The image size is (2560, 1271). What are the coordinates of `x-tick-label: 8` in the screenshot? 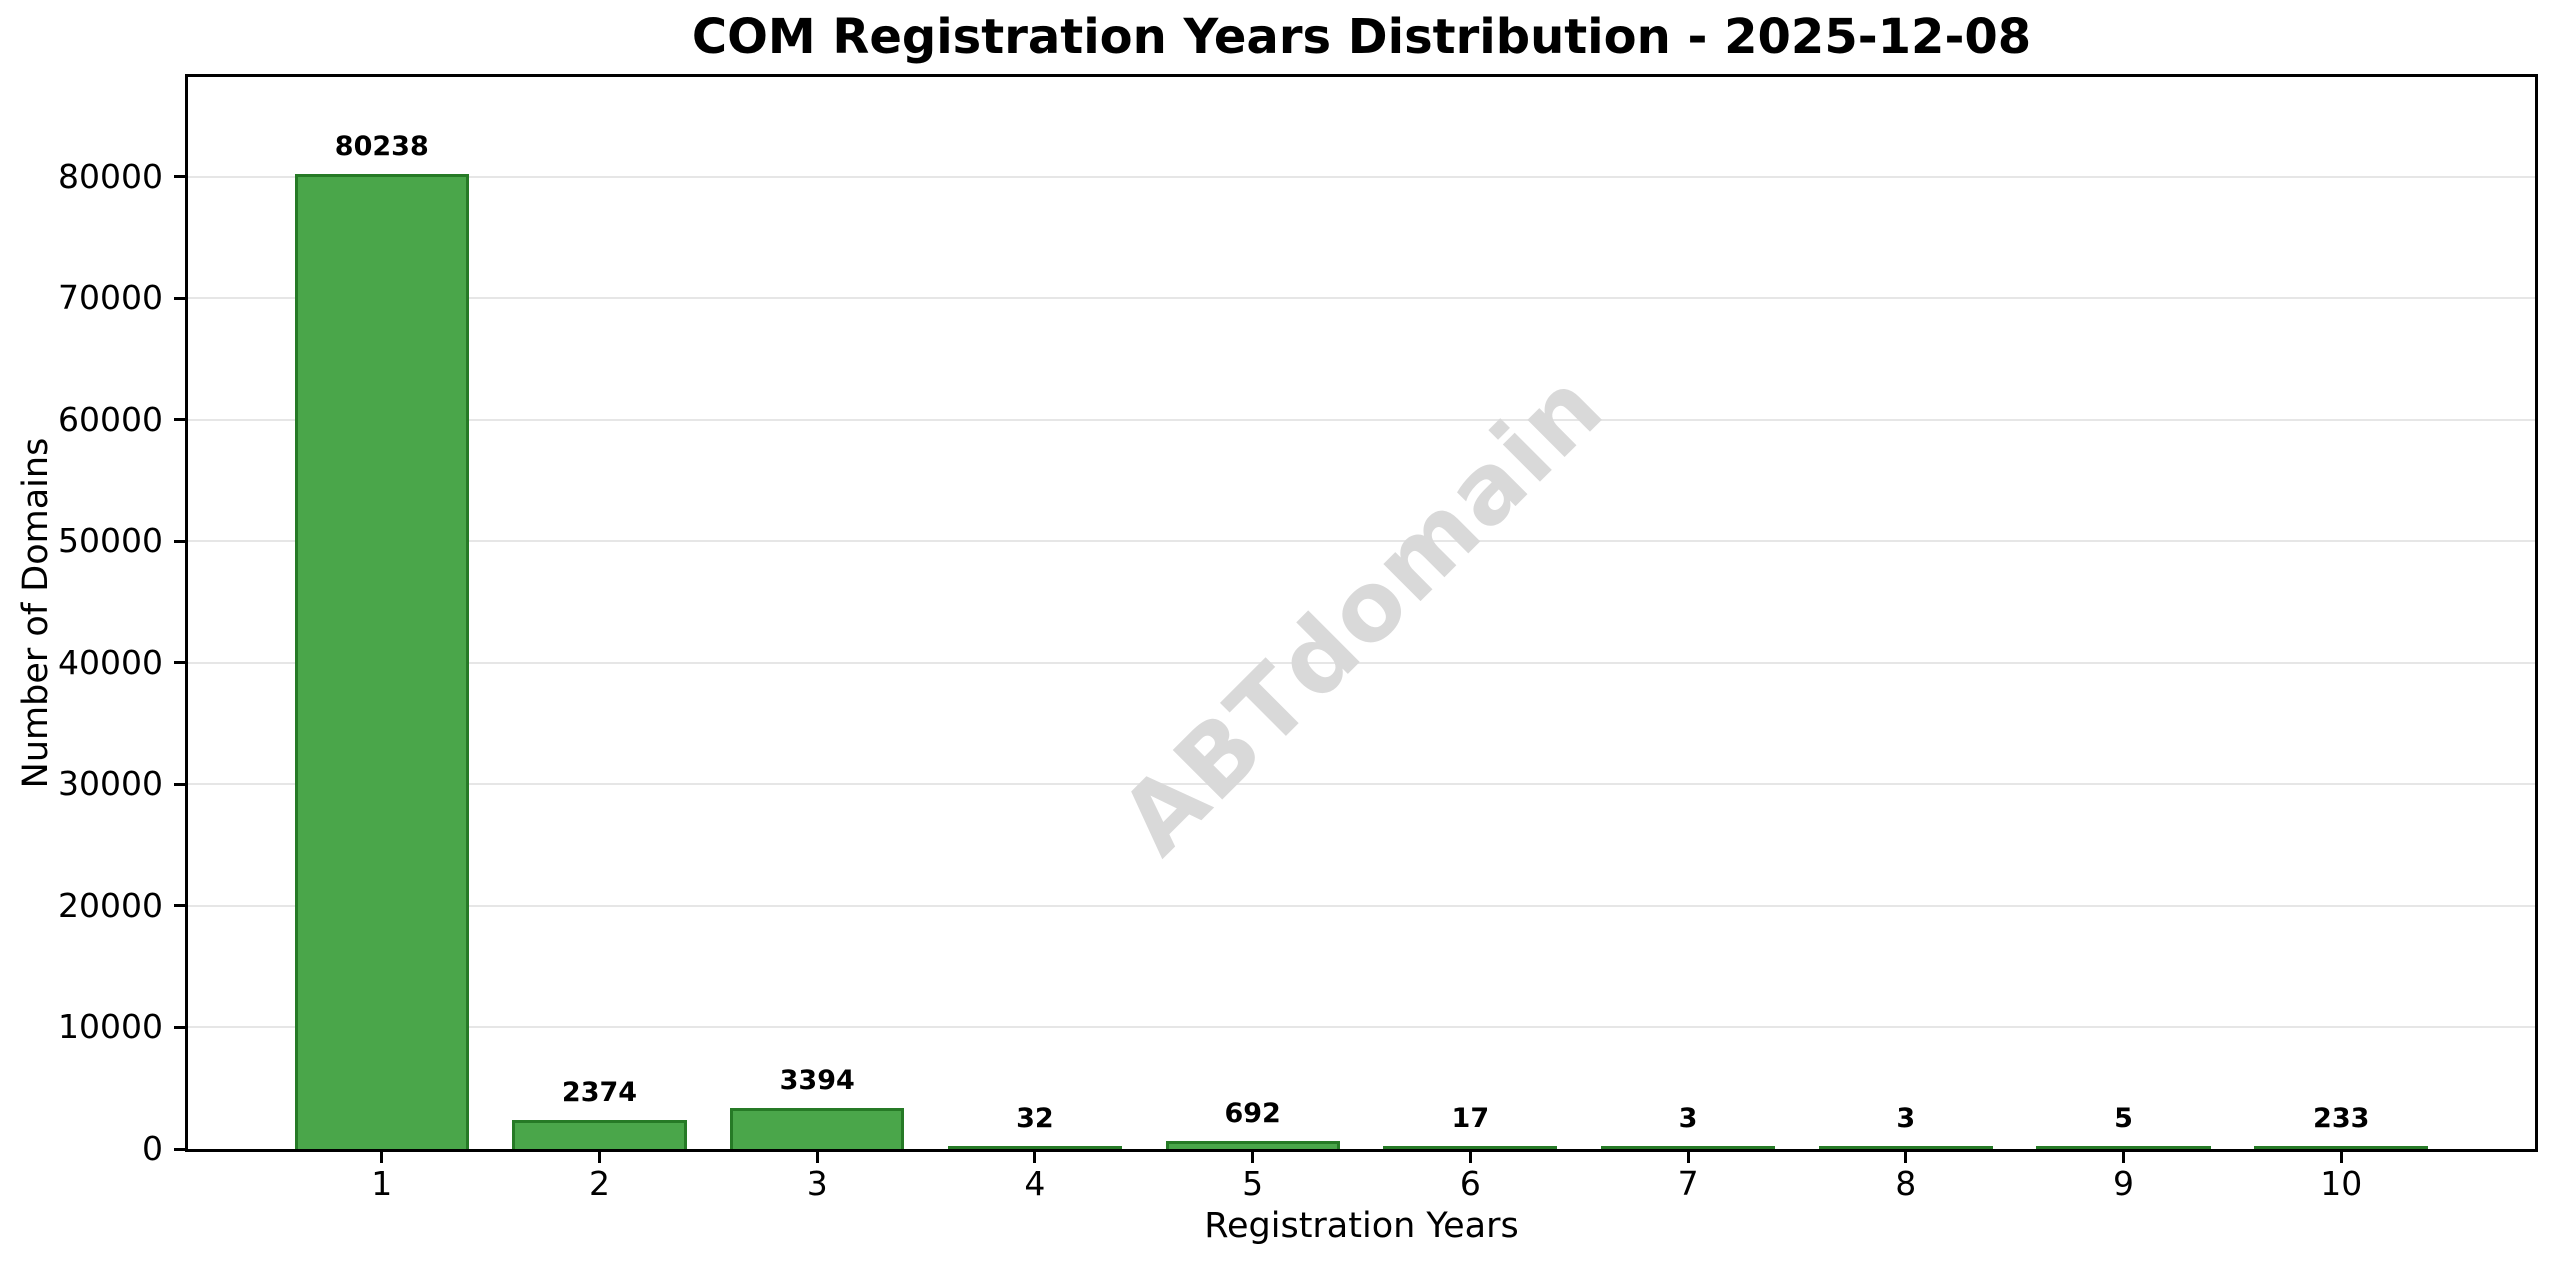 It's located at (1906, 1183).